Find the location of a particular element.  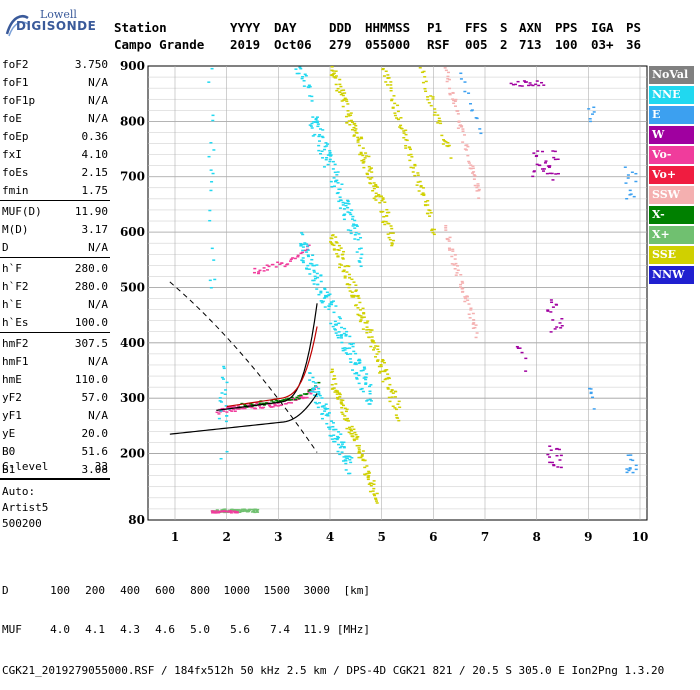

param-row: h`F2 280.0 is located at coordinates (55, 286).